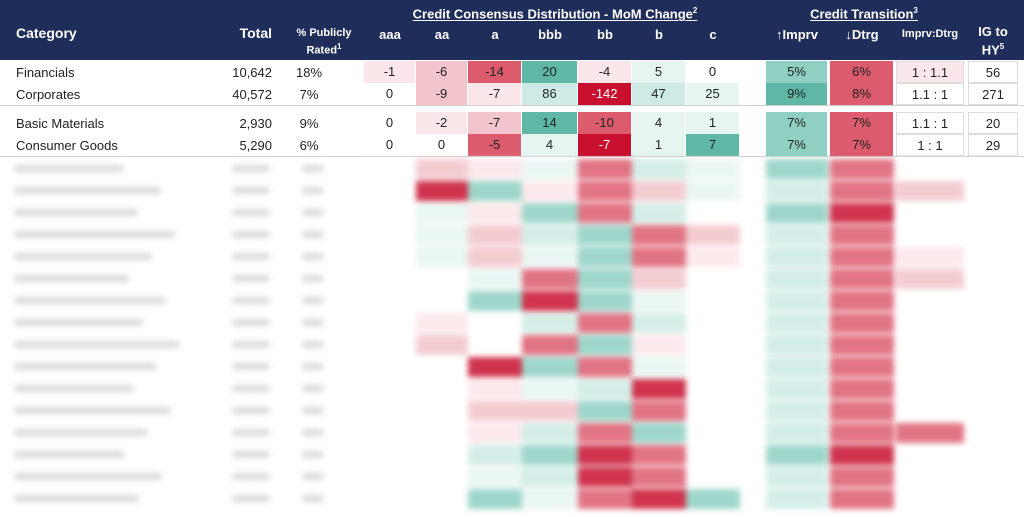  Describe the element at coordinates (442, 94) in the screenshot. I see `dist-cell-aa: -9` at that location.